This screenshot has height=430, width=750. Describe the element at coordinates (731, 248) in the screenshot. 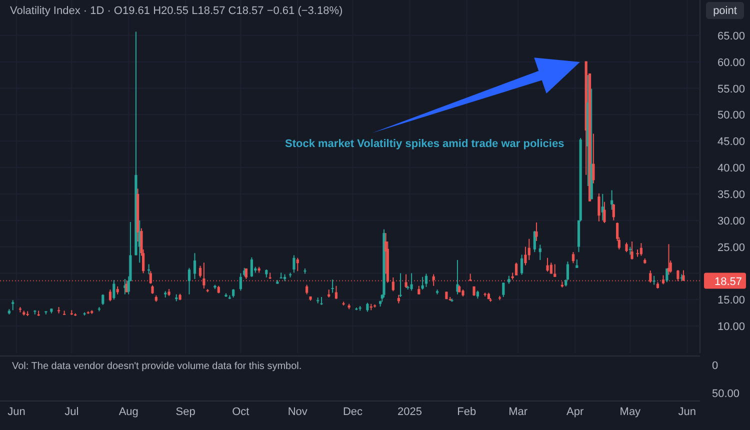

I see `y-tick-label: 25.00` at that location.